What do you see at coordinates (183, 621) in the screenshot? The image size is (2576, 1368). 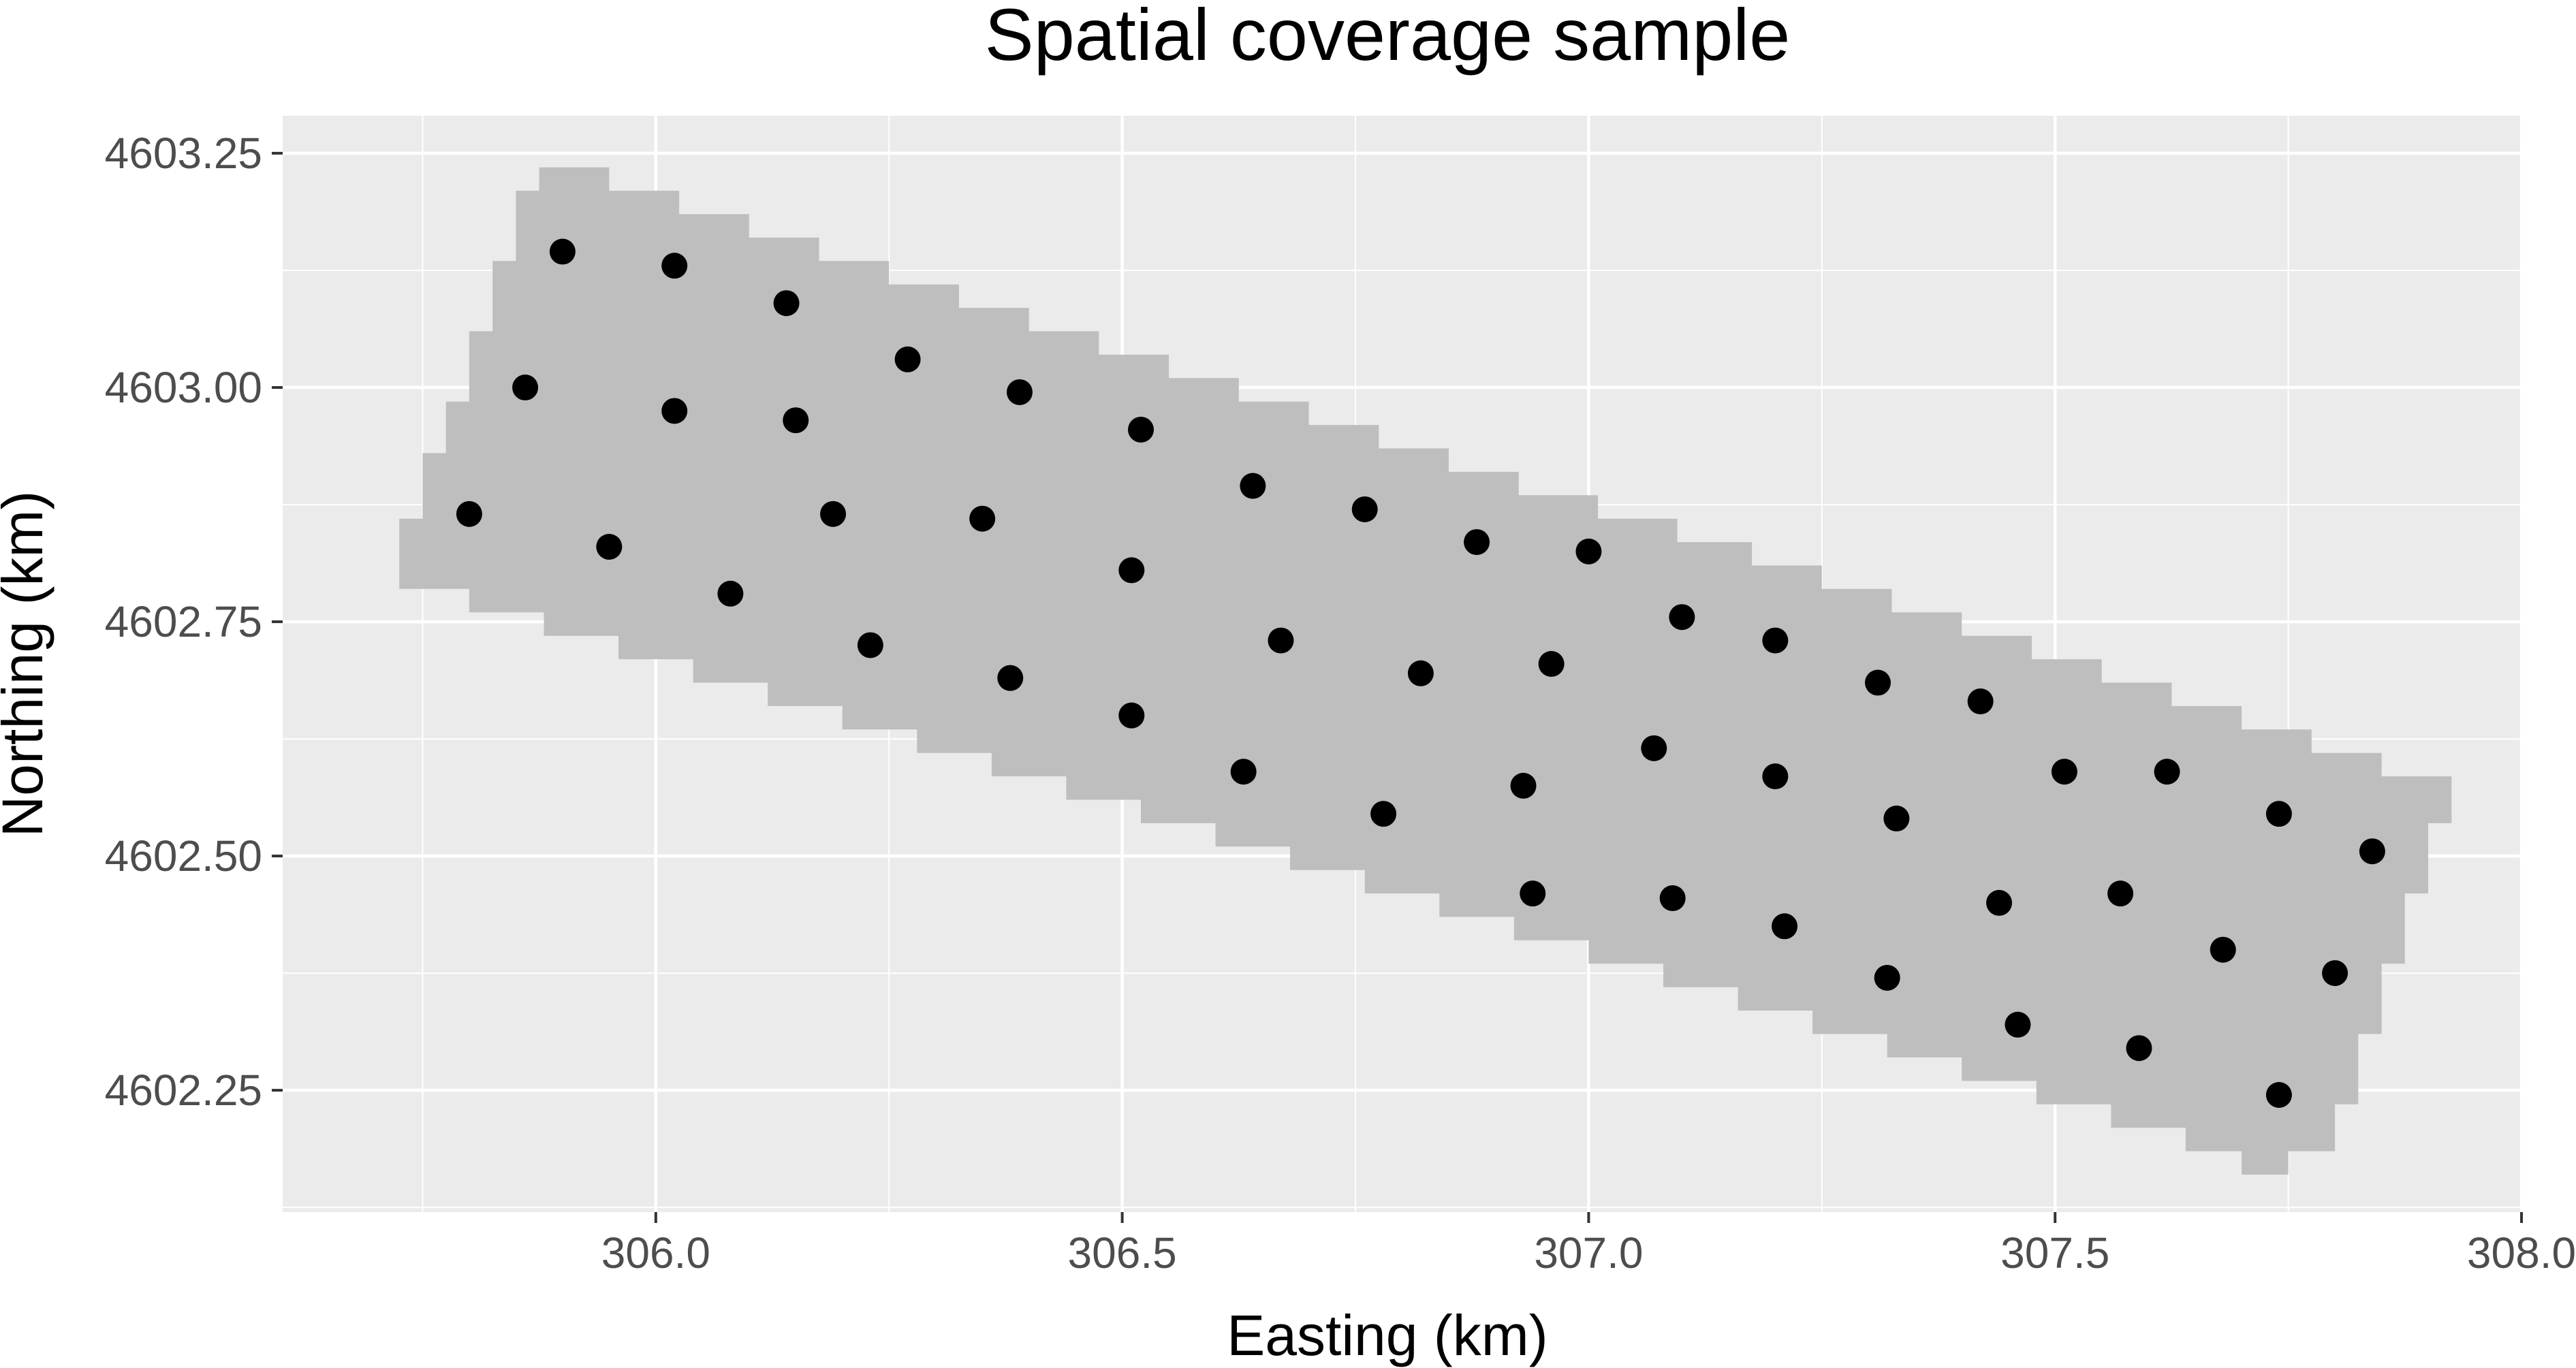 I see `y-tick-label: 4602.75` at bounding box center [183, 621].